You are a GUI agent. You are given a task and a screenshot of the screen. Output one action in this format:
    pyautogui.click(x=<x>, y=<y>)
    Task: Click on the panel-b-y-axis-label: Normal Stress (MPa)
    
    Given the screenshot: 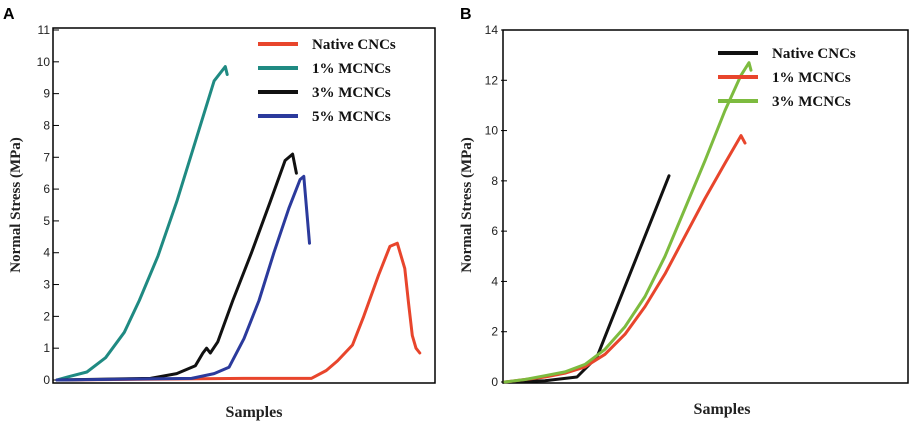 What is the action you would take?
    pyautogui.click(x=467, y=205)
    